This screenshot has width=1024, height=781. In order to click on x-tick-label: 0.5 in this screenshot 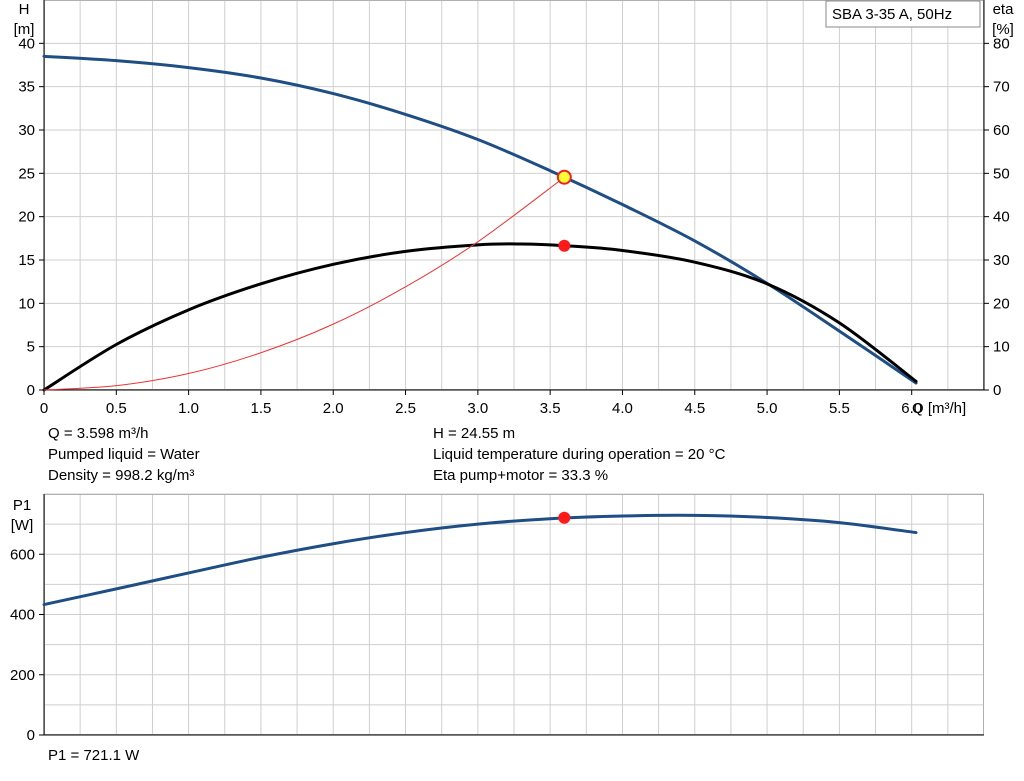, I will do `click(116, 408)`.